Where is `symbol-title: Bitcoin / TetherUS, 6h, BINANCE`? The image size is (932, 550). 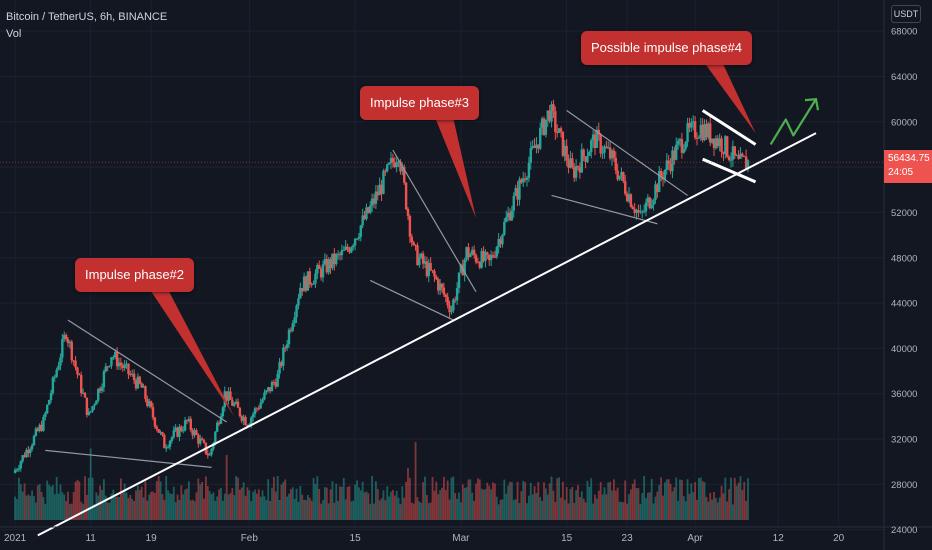 symbol-title: Bitcoin / TetherUS, 6h, BINANCE is located at coordinates (87, 17).